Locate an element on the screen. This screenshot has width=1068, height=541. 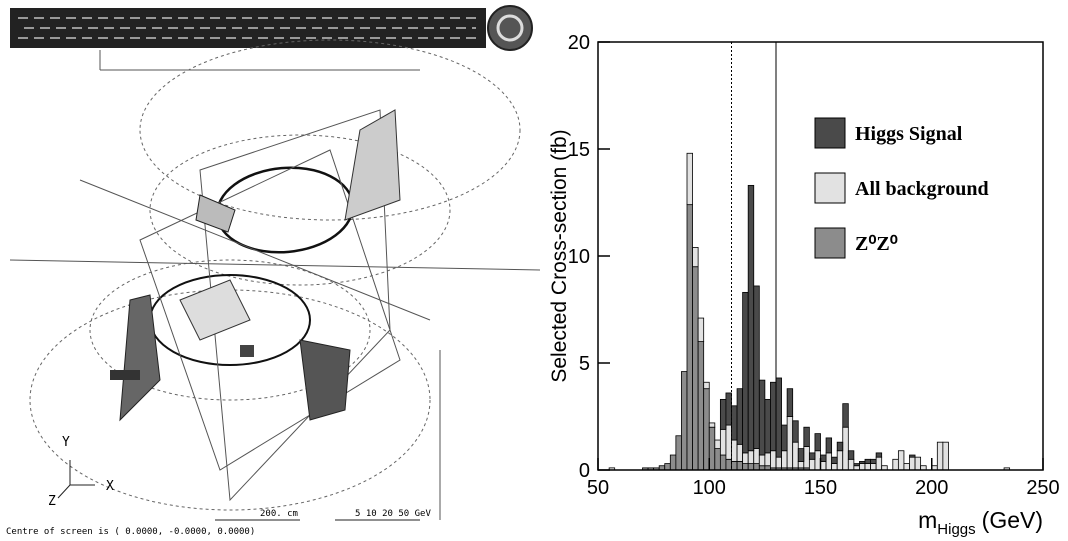
legend-label: Z⁰Z⁰ is located at coordinates (876, 244).